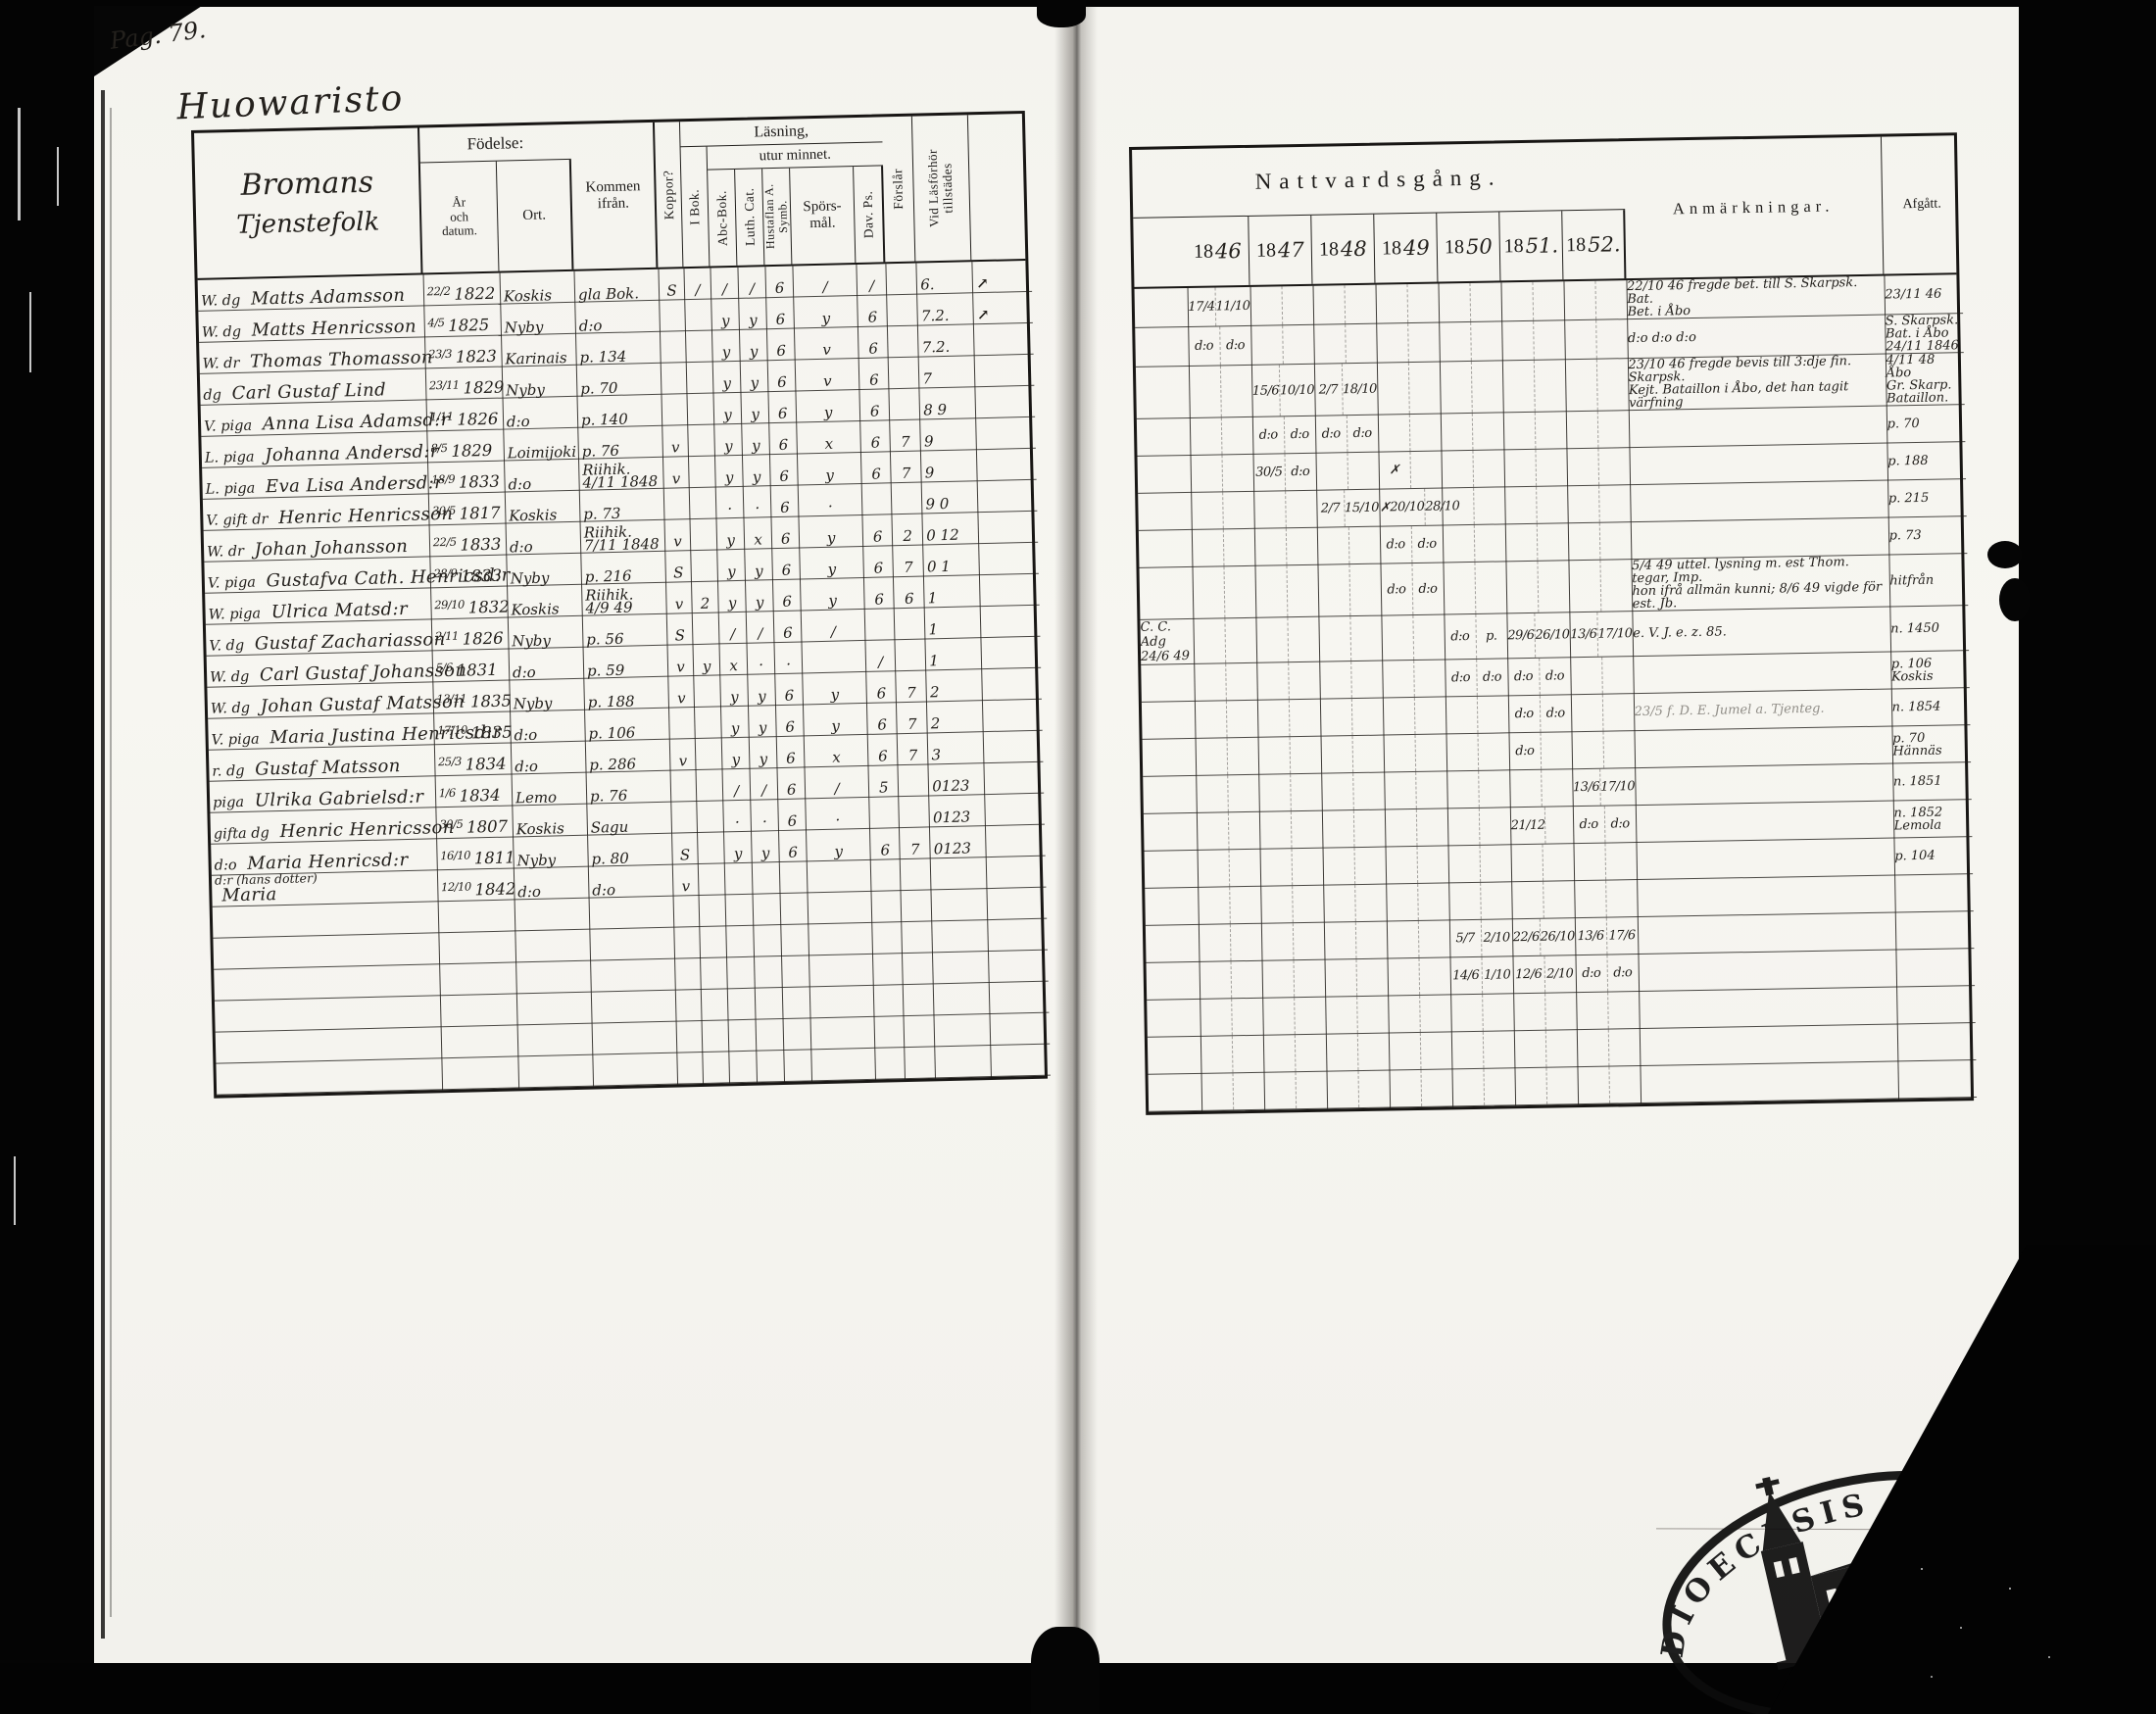 This screenshot has width=2156, height=1714. What do you see at coordinates (740, 941) in the screenshot?
I see `abc-mark` at bounding box center [740, 941].